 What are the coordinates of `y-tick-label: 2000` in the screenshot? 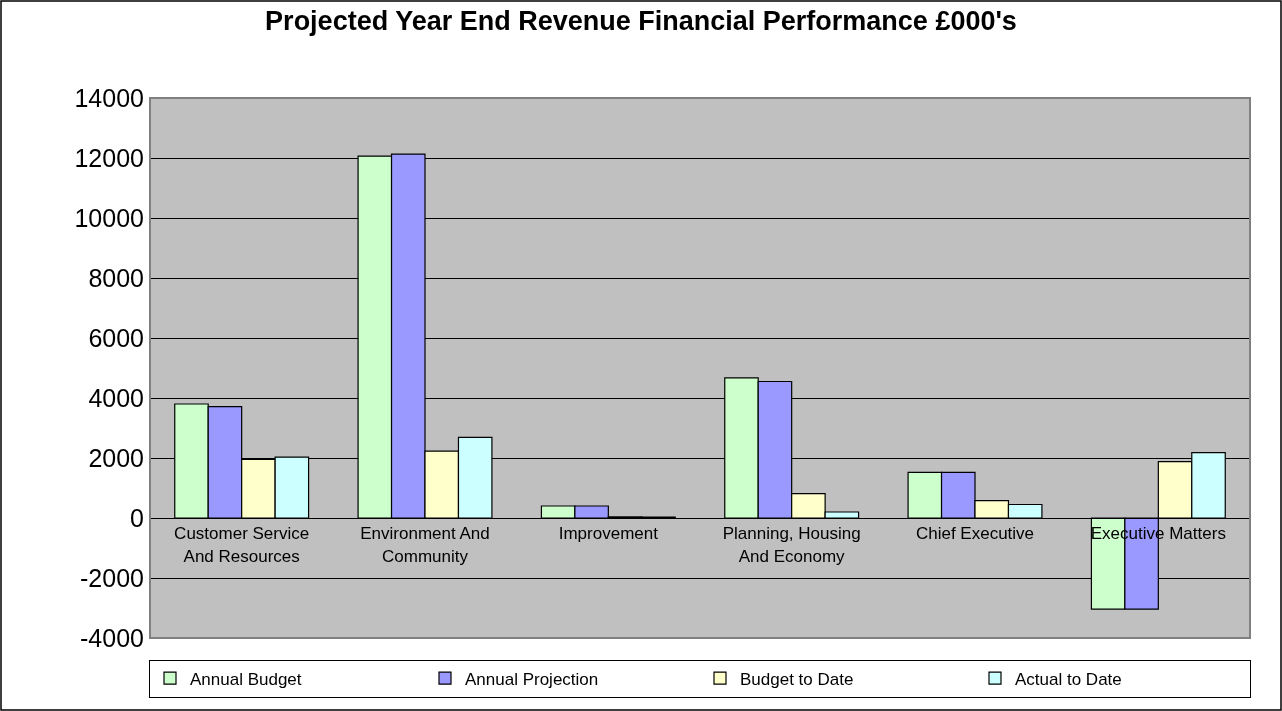 It's located at (116, 457).